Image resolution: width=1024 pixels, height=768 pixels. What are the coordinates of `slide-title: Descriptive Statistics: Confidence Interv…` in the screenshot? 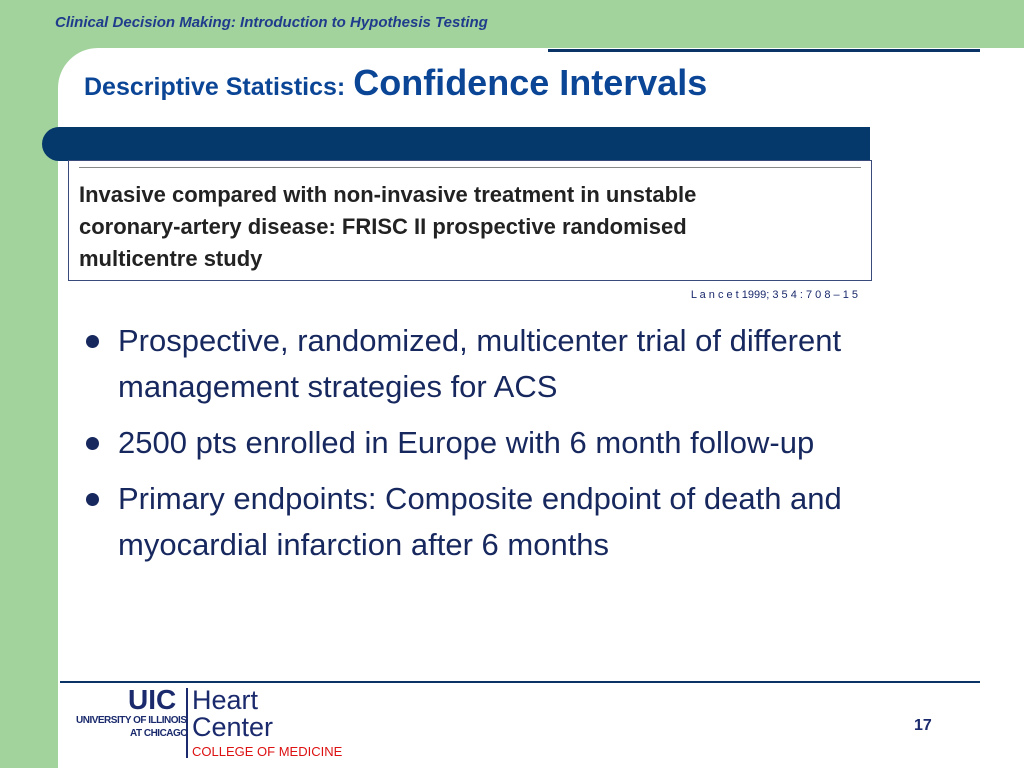 It's located at (395, 83).